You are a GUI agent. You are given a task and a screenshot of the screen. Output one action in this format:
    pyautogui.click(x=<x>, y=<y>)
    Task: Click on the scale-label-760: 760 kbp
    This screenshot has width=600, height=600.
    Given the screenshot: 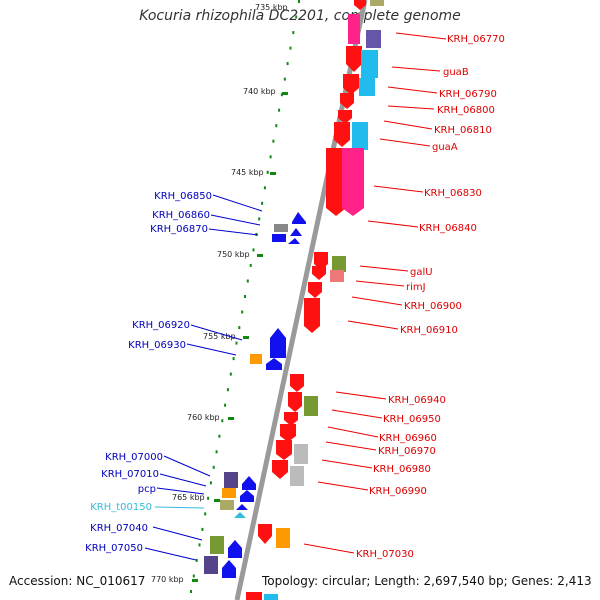 What is the action you would take?
    pyautogui.click(x=203, y=417)
    